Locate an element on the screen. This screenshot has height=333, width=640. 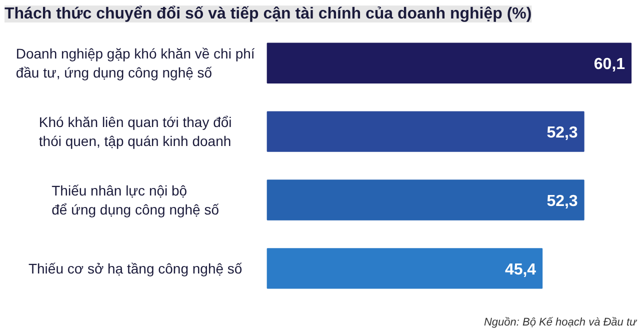
y-tick-label: Thiếu nhân lực nội bộ để ứng dụng công nghệ số is located at coordinates (136, 200).